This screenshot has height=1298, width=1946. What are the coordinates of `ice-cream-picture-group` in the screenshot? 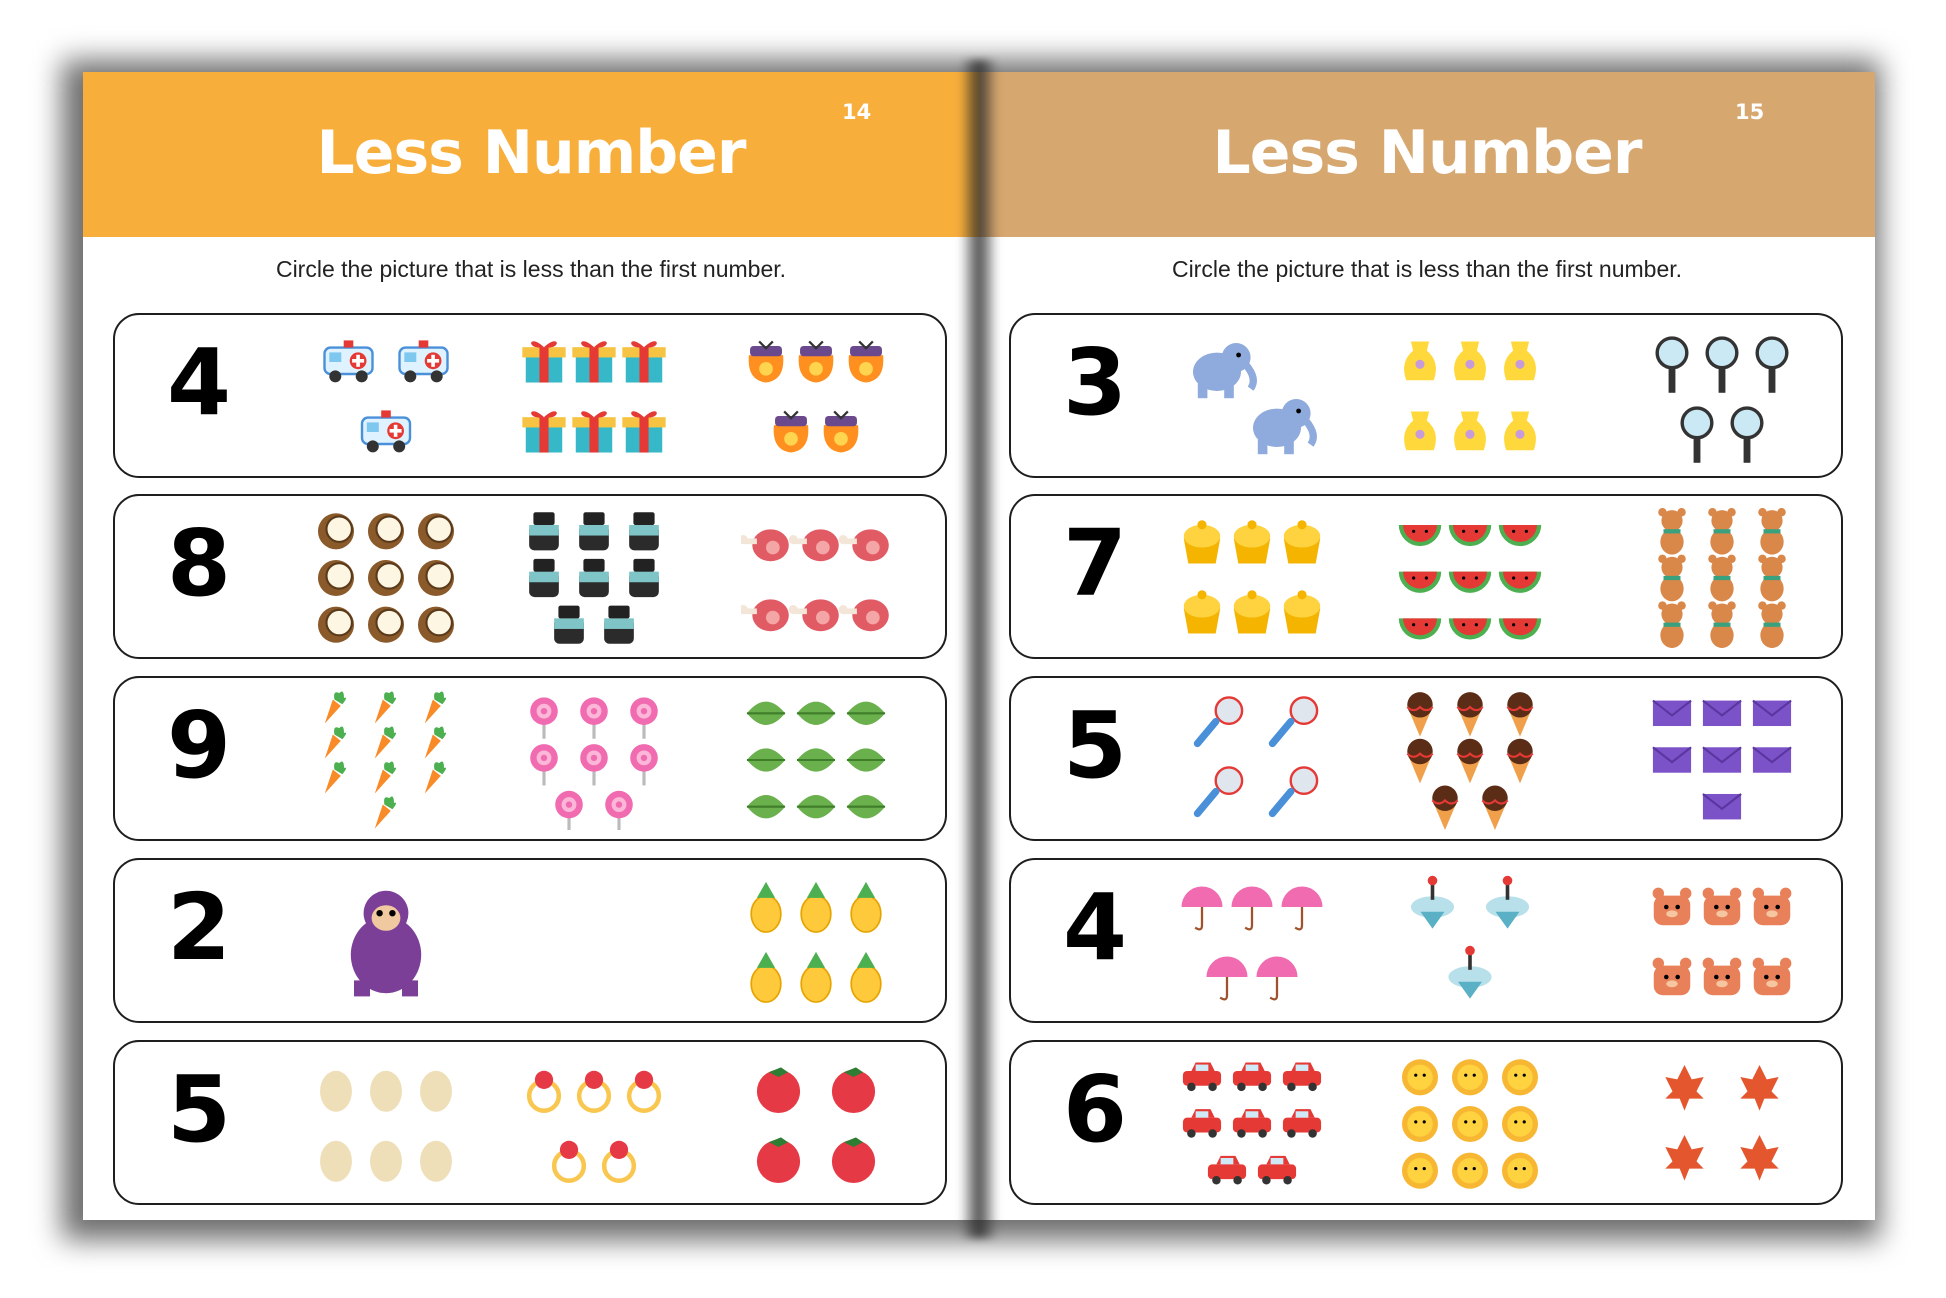 It's located at (1470, 760).